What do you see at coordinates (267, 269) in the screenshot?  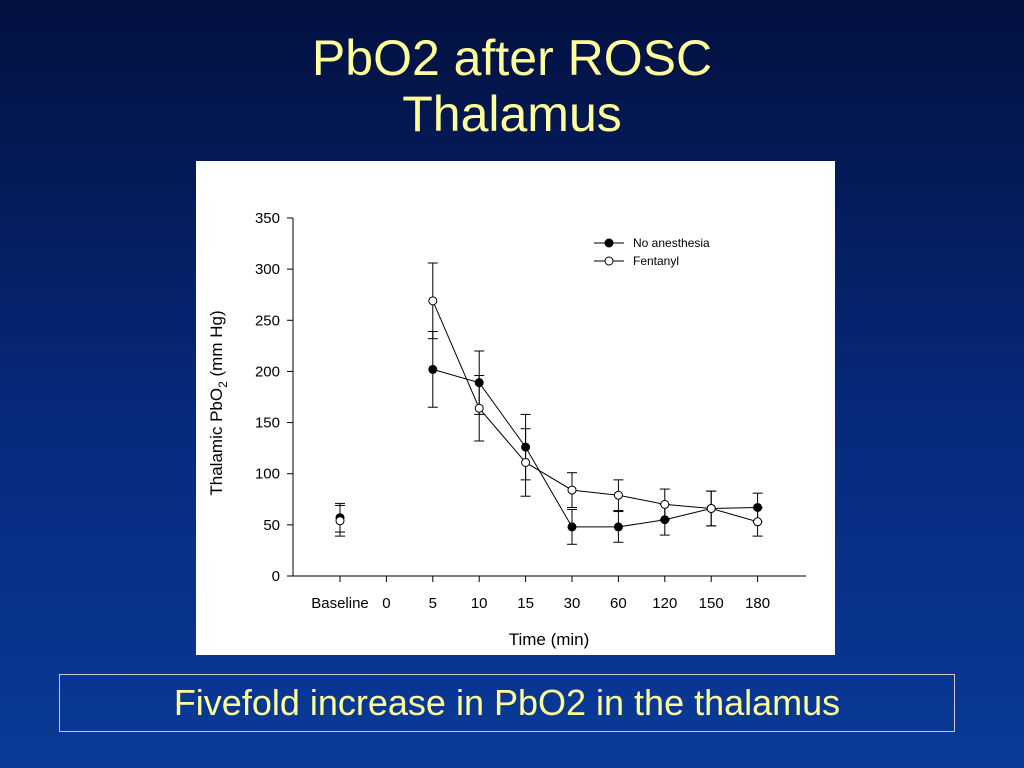 I see `y-tick-label: 300` at bounding box center [267, 269].